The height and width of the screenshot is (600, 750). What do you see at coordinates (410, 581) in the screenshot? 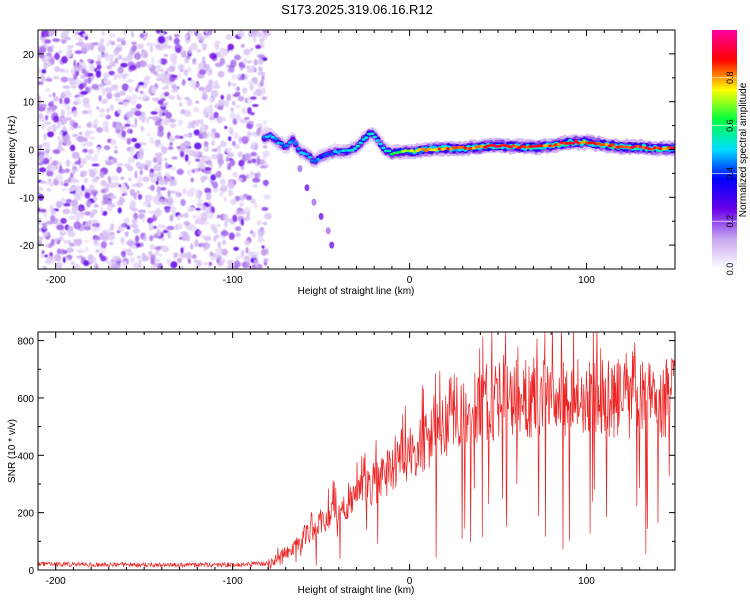
I see `x-tick-label: 0` at bounding box center [410, 581].